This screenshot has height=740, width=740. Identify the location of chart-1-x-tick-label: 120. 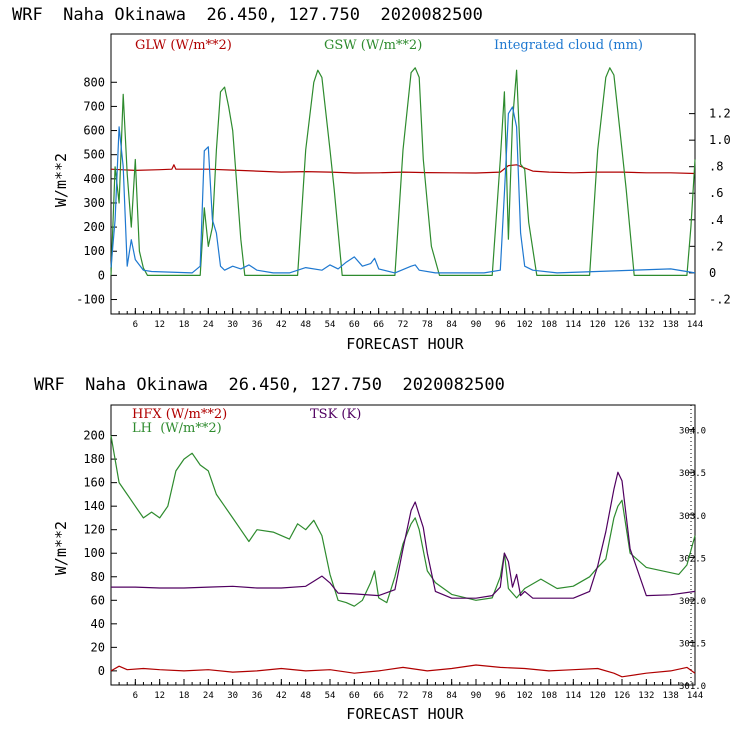
(598, 325).